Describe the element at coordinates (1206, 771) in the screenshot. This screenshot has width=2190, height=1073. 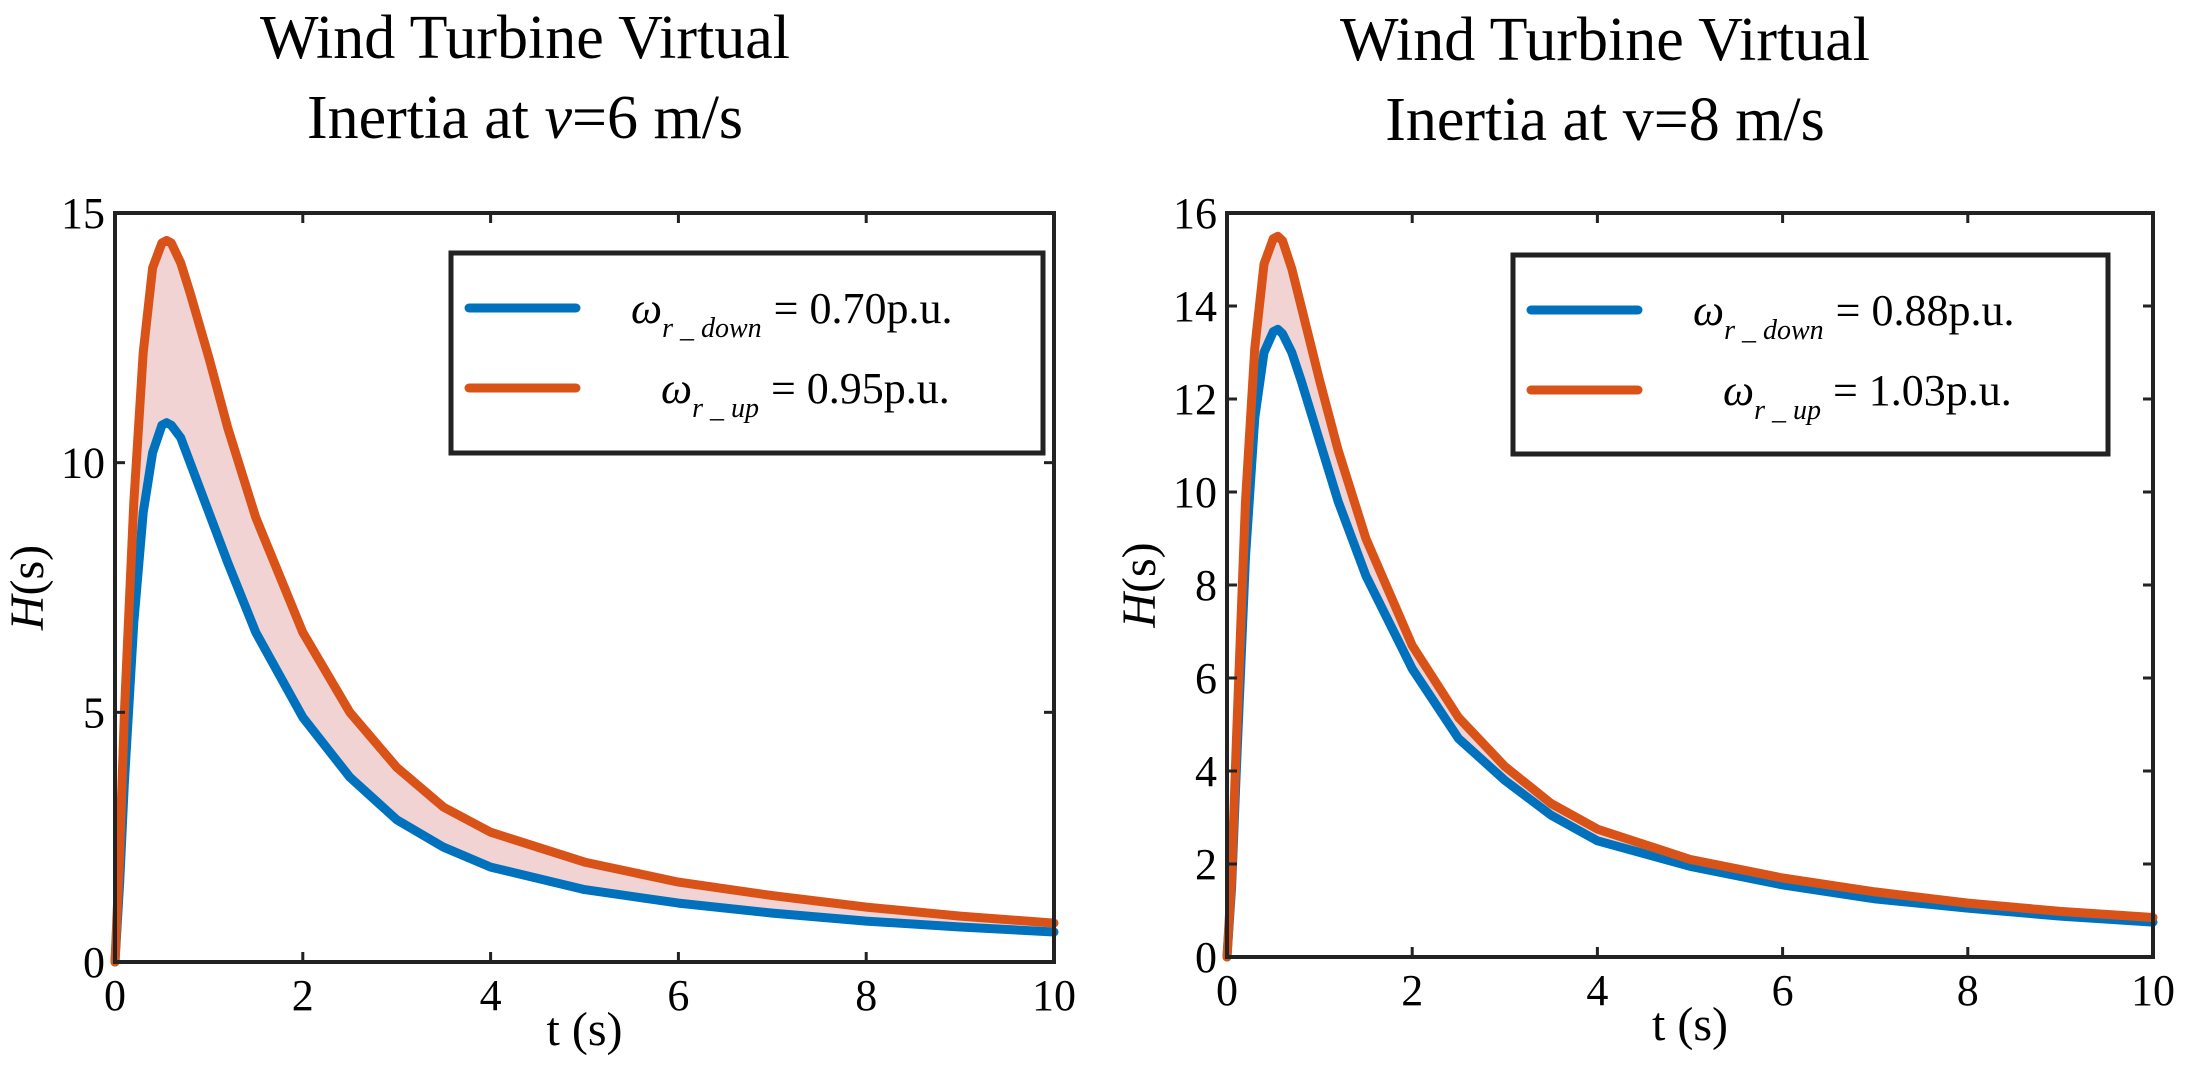
I see `y-tick-label: 4` at that location.